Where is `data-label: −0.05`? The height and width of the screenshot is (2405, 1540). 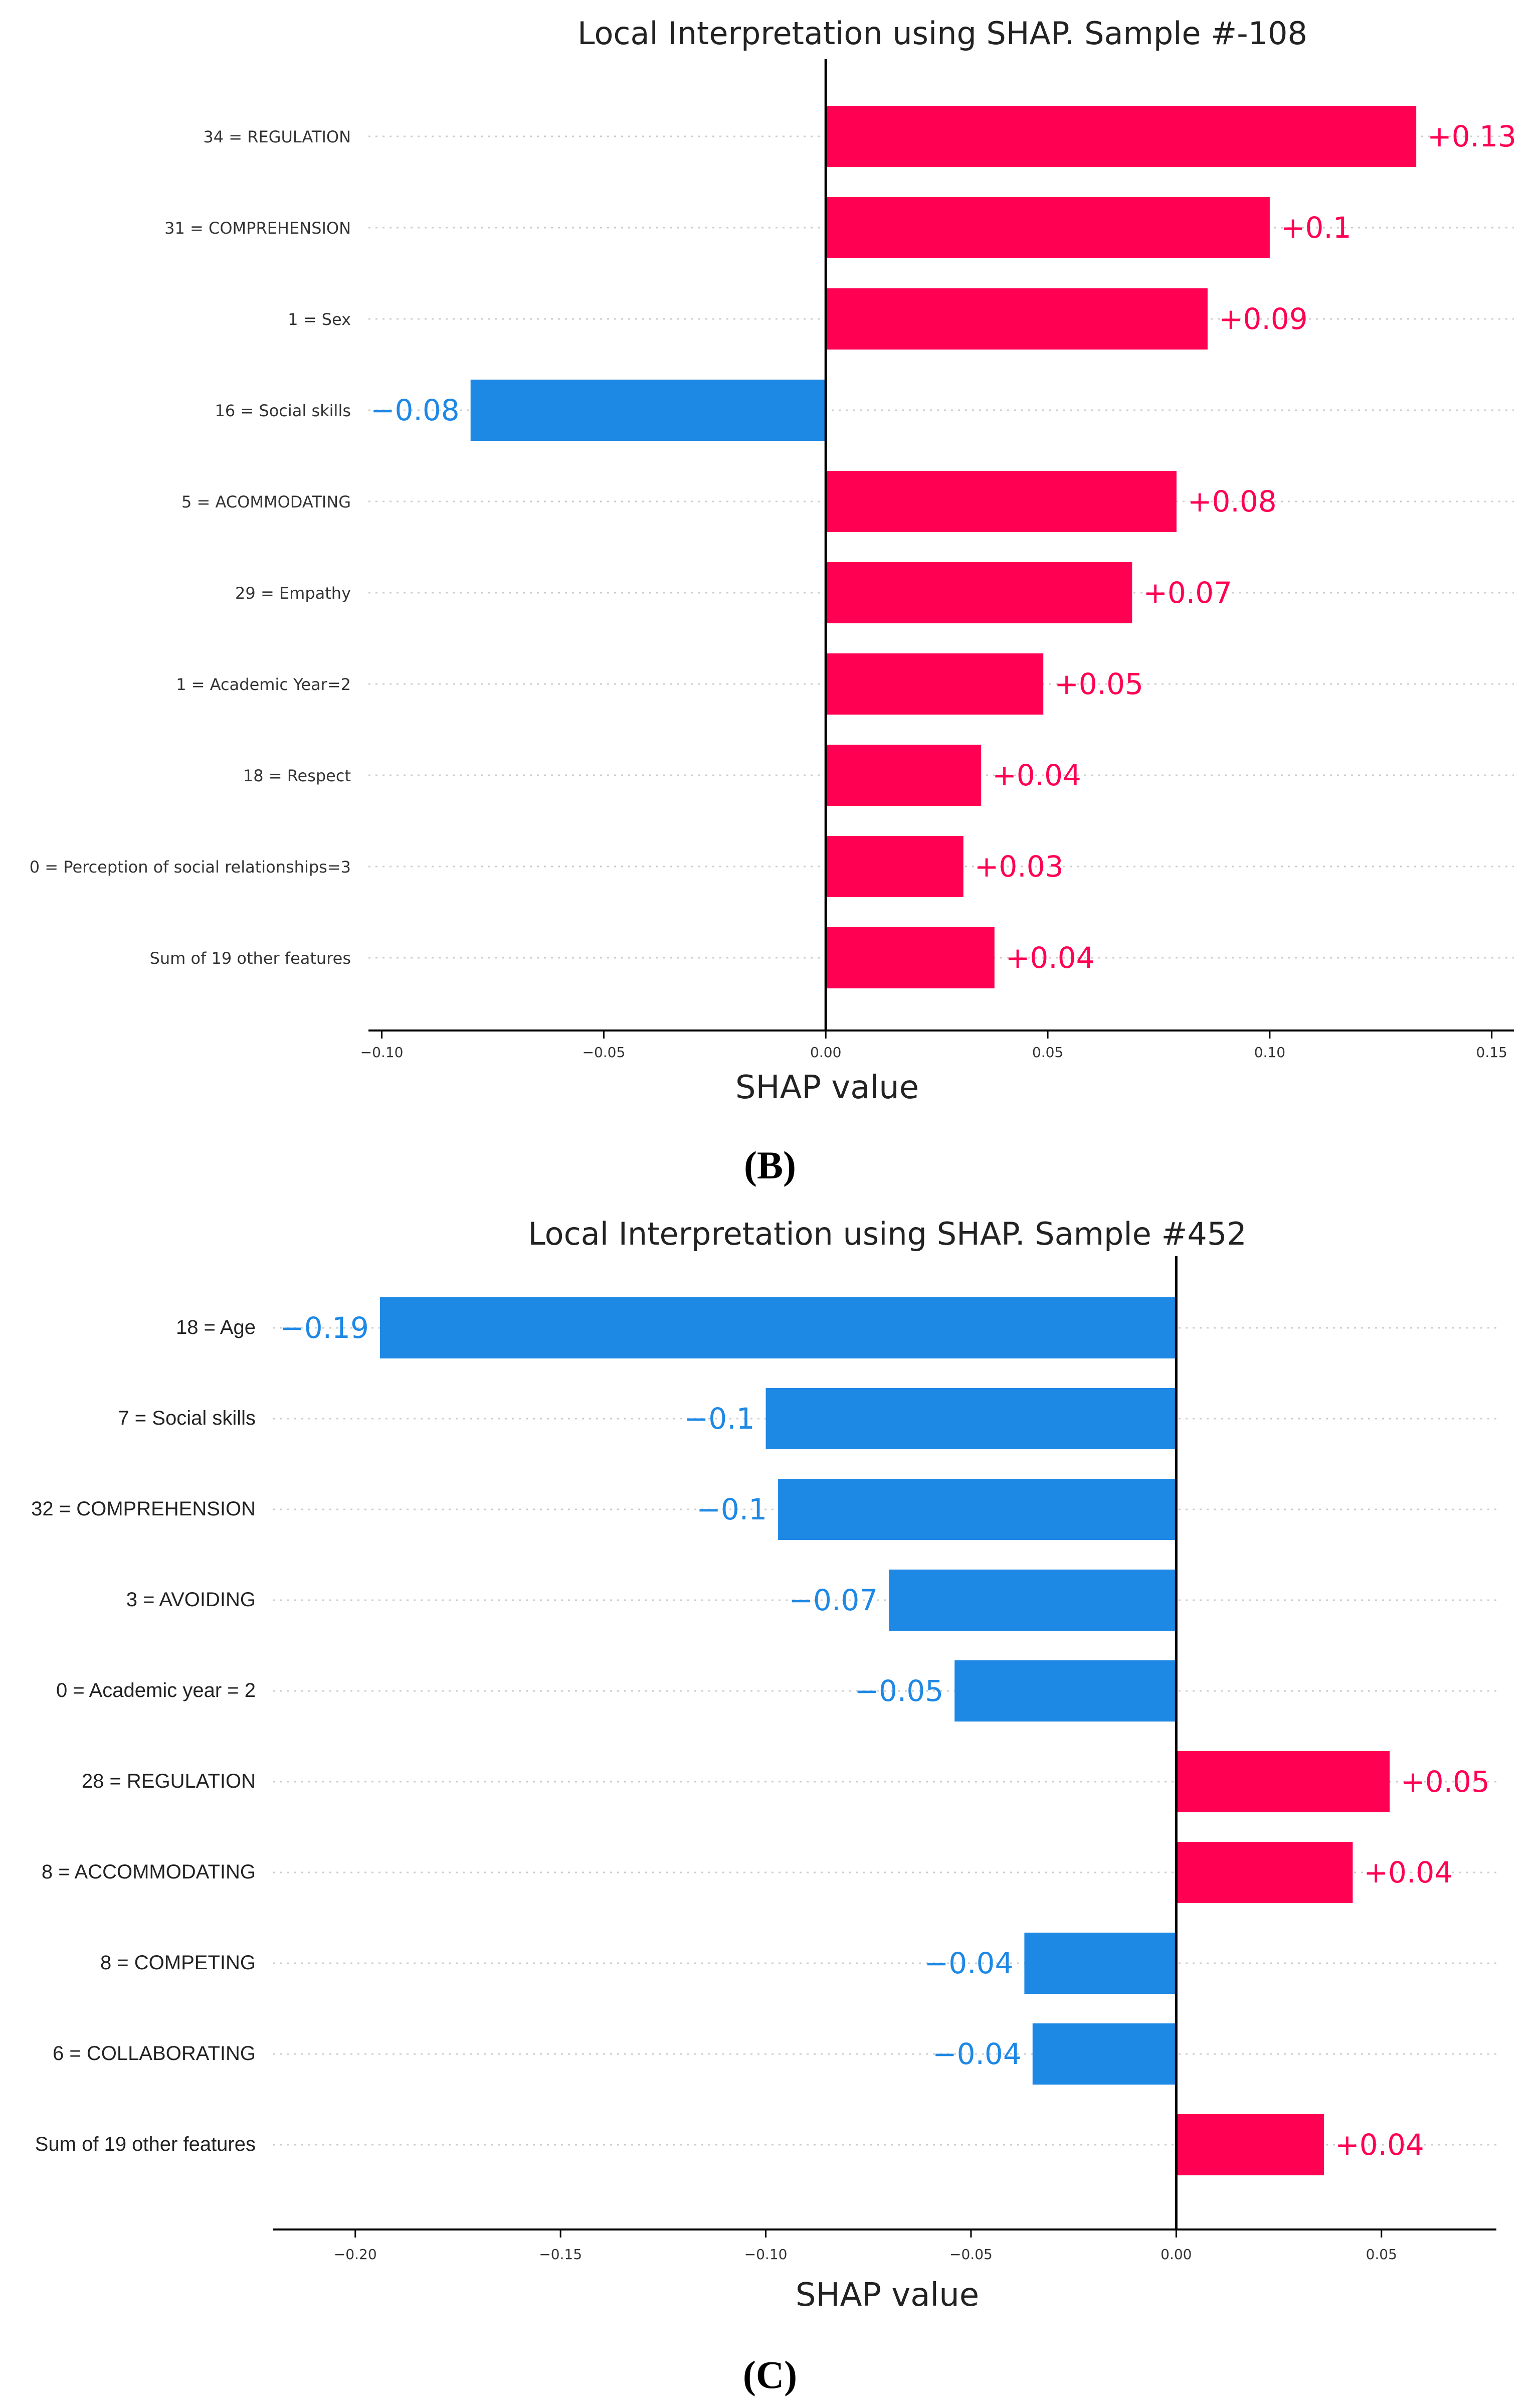 data-label: −0.05 is located at coordinates (898, 1691).